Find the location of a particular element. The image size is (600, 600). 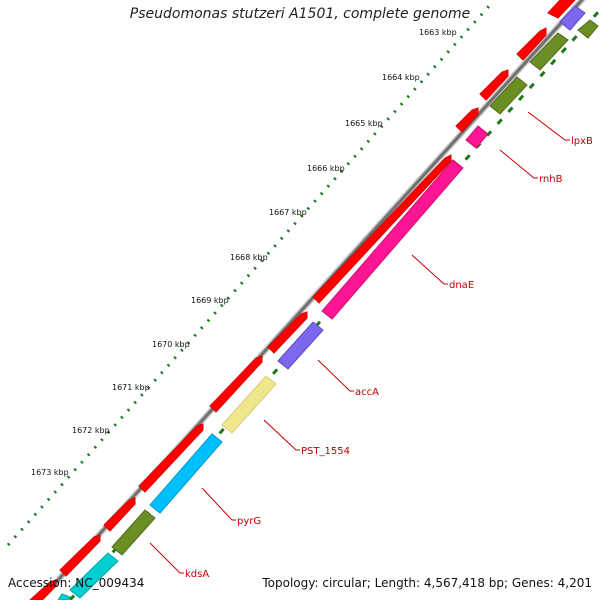

accession-info: Accession: NC_009434 is located at coordinates (76, 583).